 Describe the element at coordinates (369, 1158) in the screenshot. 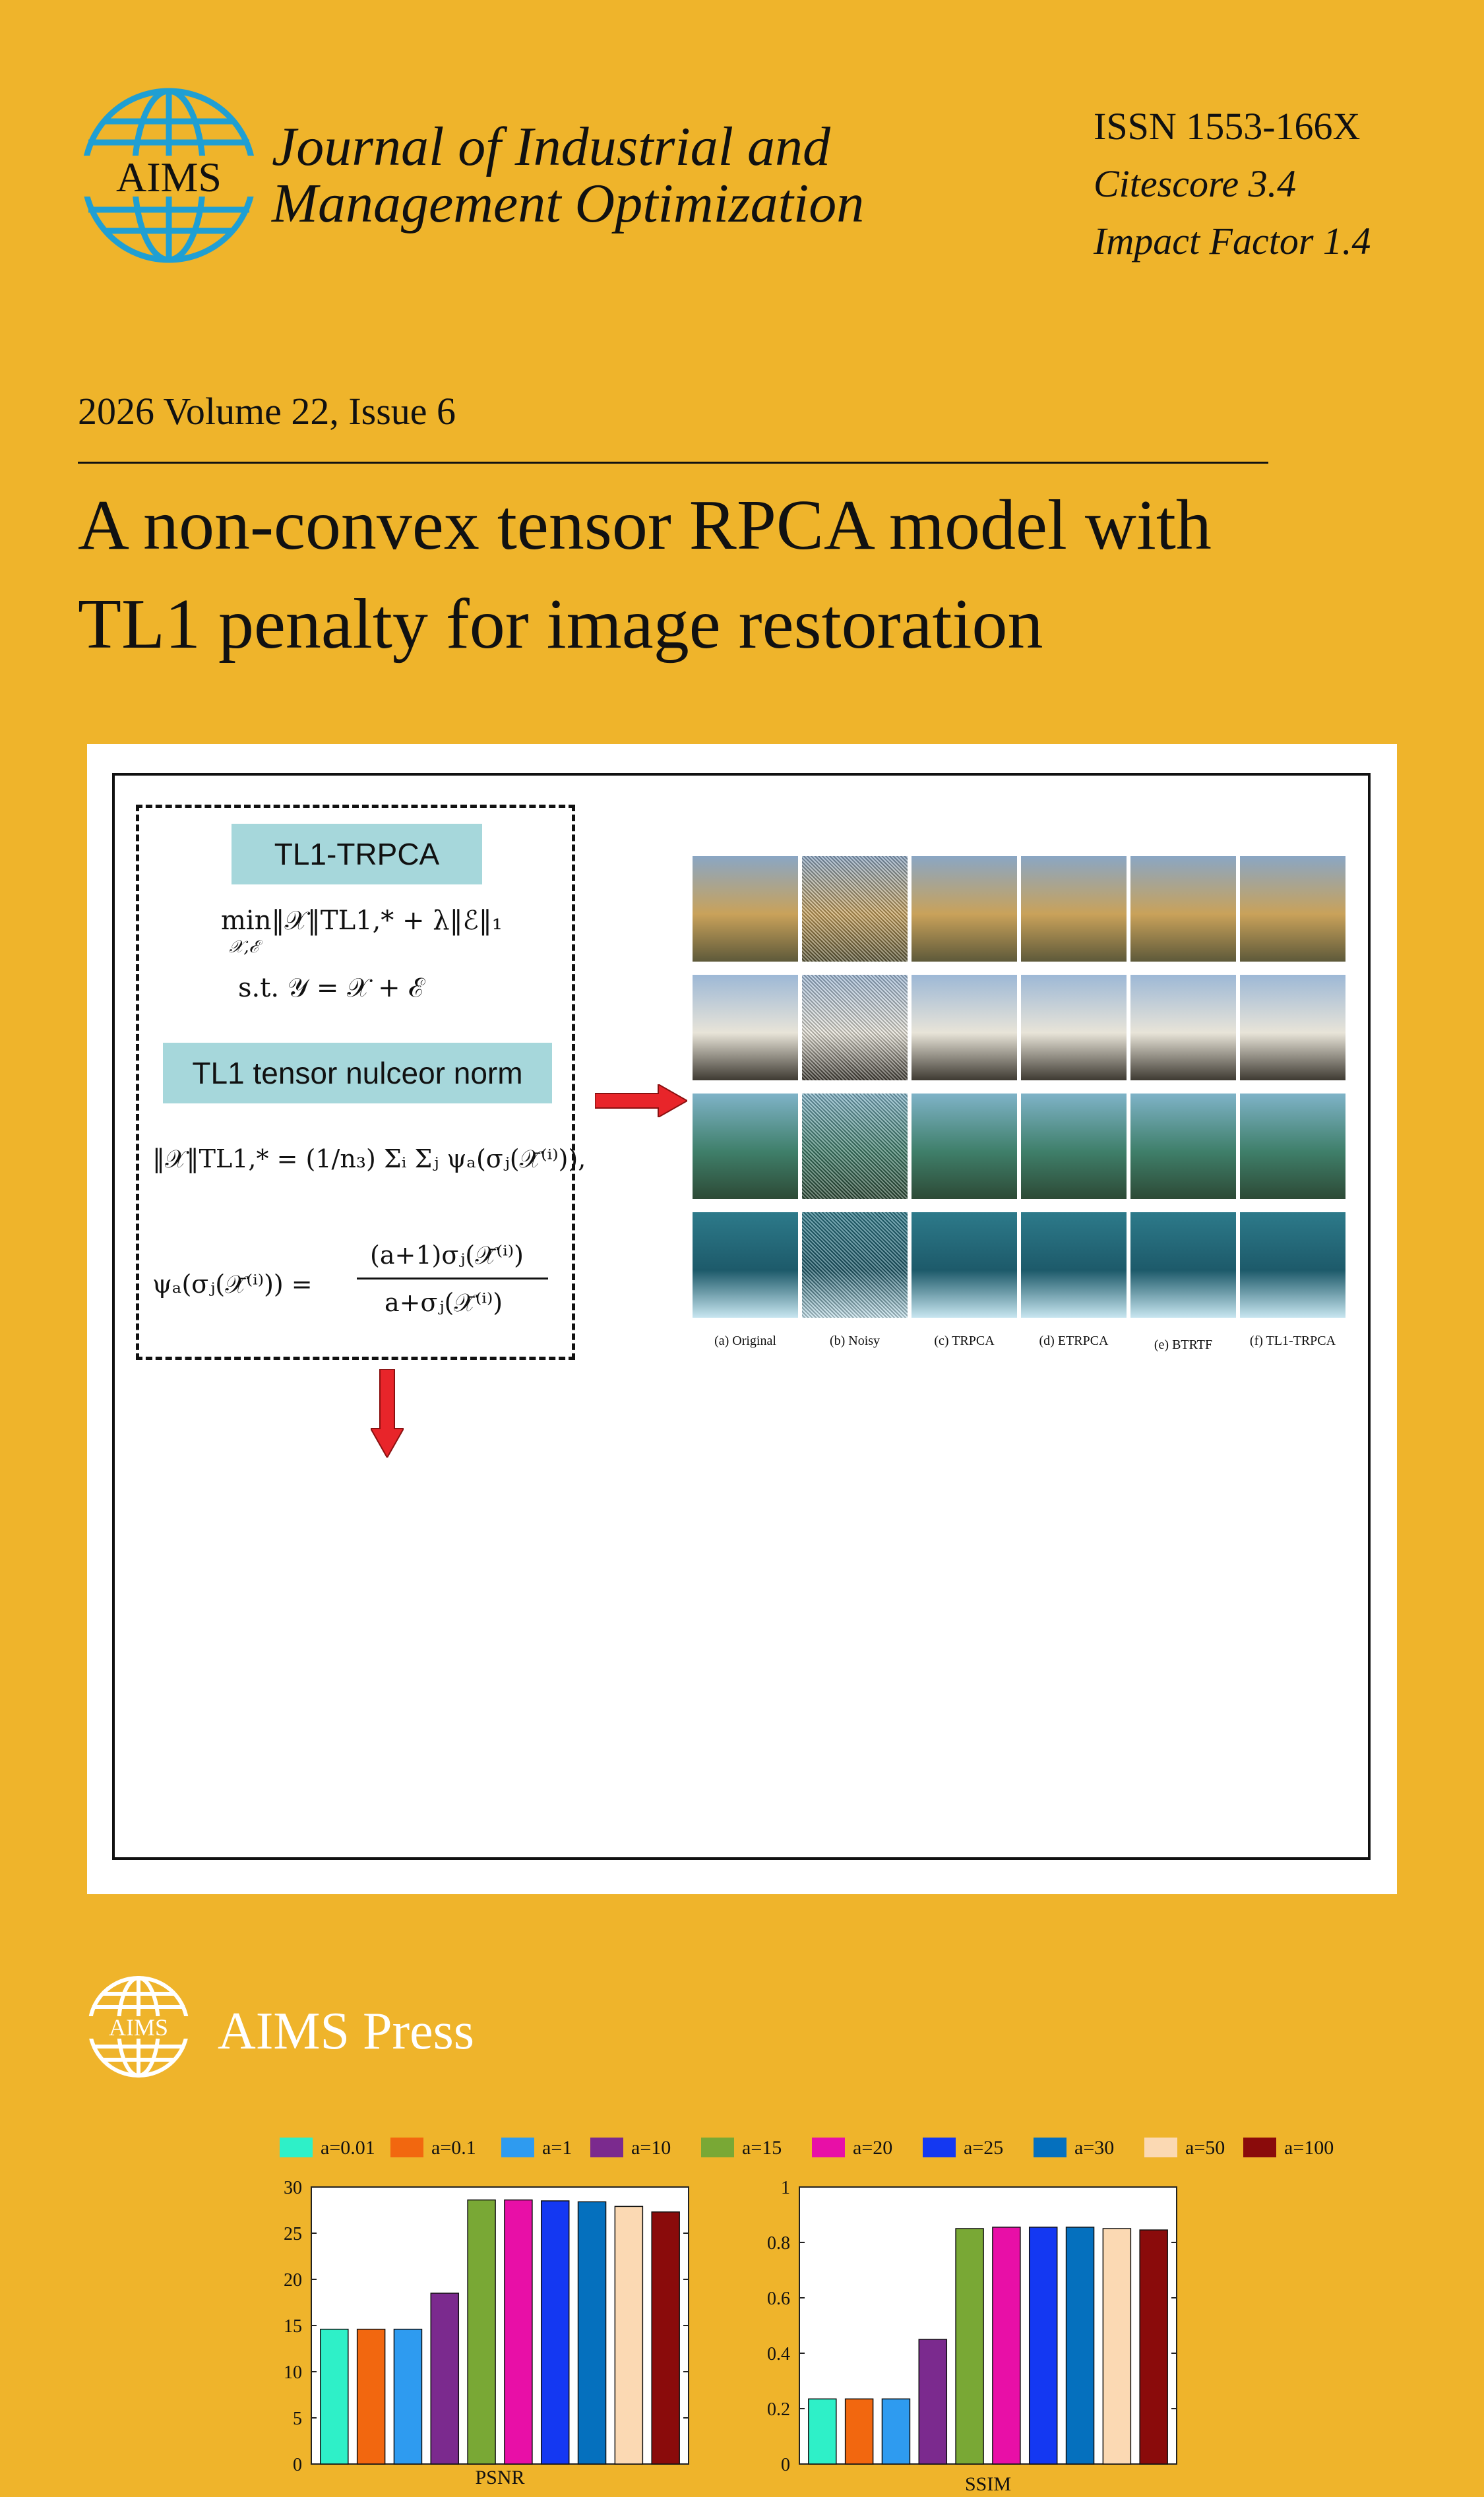

I see `norm-equation: ‖𝒳‖TL1,* = (1/n₃) Σᵢ Σⱼ ψₐ(σⱼ(𝒳̄⁽ⁱ⁾)),` at that location.